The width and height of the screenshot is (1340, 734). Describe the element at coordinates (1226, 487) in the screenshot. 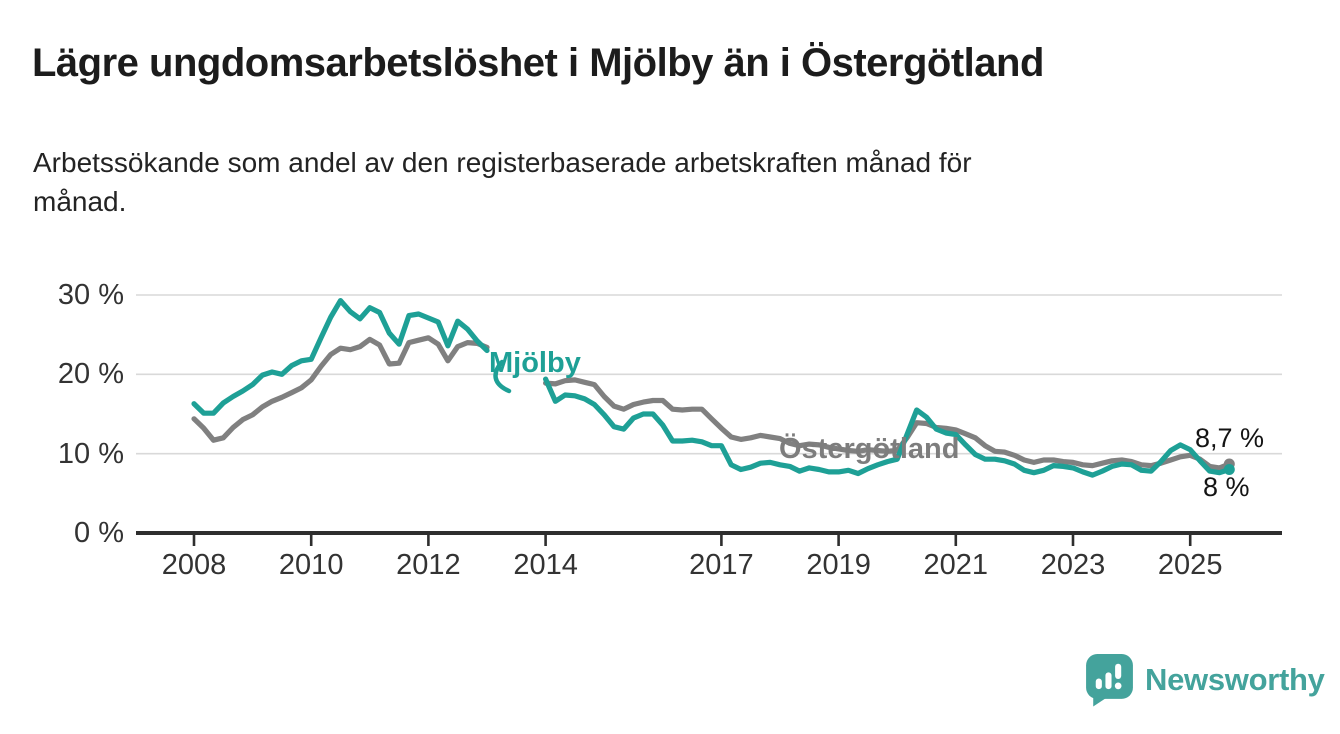

I see `mjolby-end-value: 8 %` at that location.